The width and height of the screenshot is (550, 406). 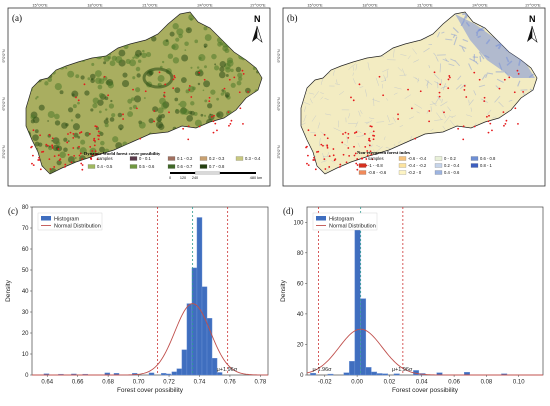 I want to click on legend-label: -0.6 - -0.4, so click(x=417, y=158).